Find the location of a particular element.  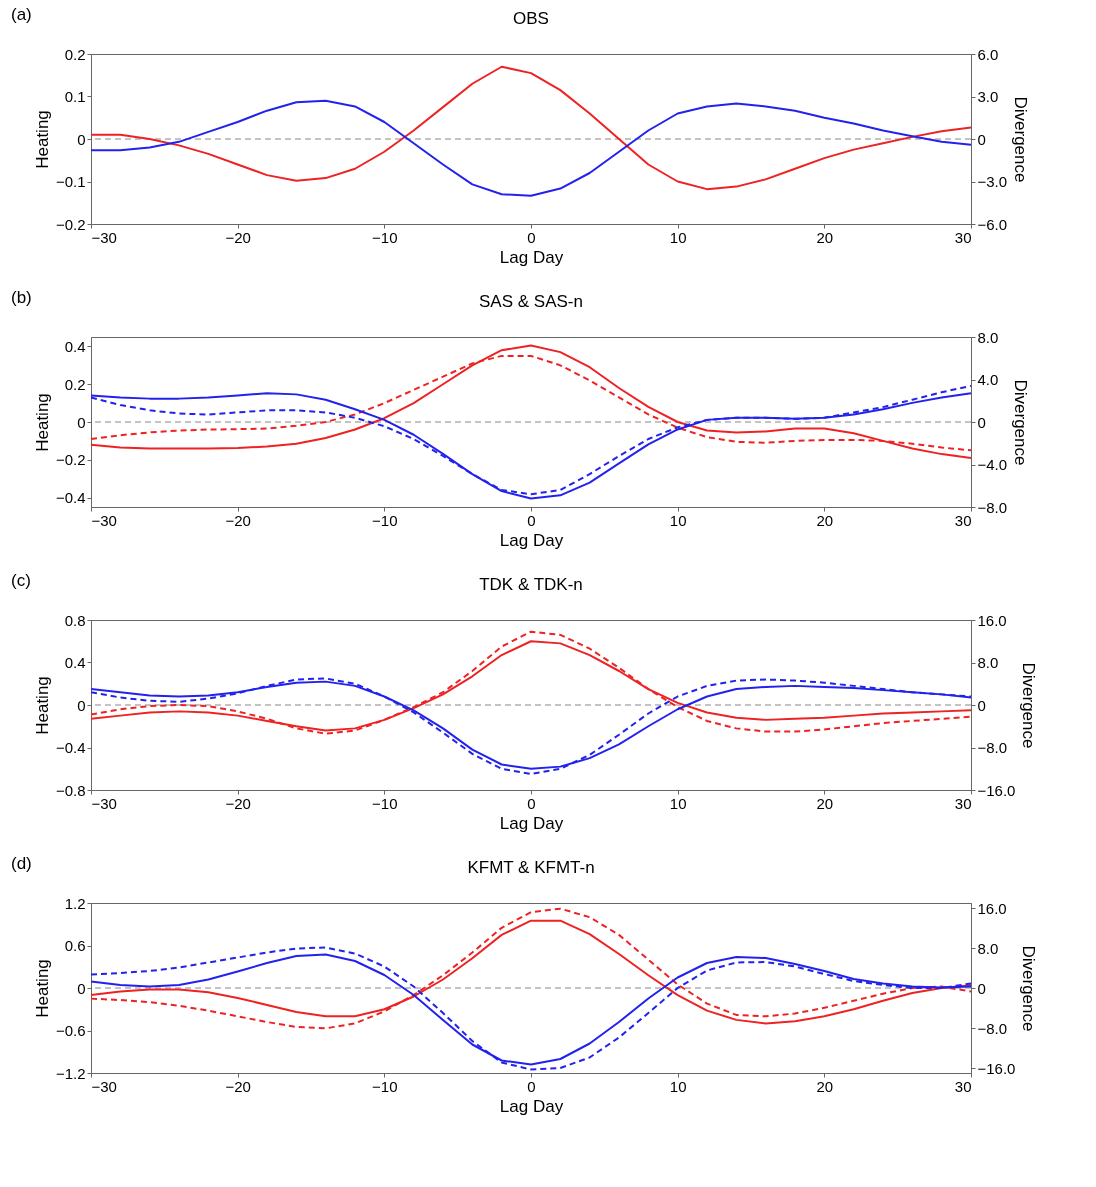

y-tick-label: 0.1 is located at coordinates (75, 96).